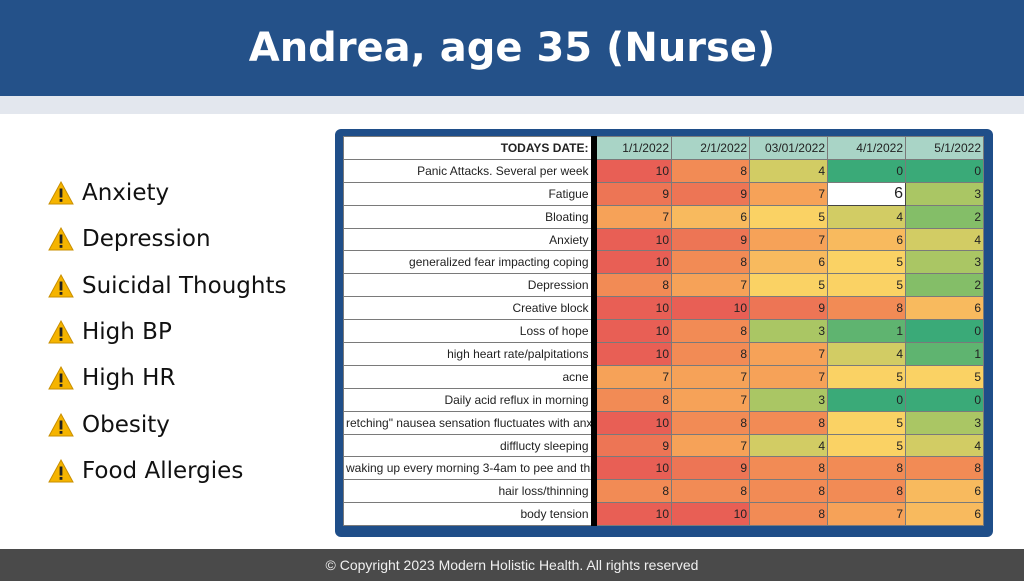  What do you see at coordinates (788, 148) in the screenshot?
I see `date-column-header: 03/01/2022` at bounding box center [788, 148].